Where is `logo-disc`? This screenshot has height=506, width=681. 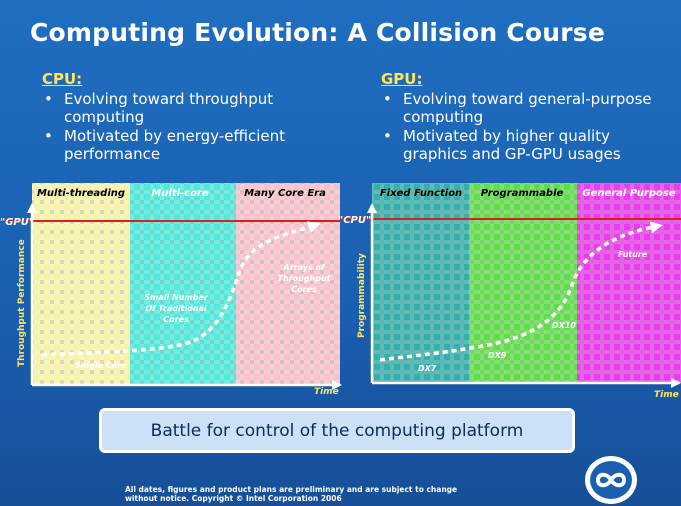
logo-disc is located at coordinates (611, 480).